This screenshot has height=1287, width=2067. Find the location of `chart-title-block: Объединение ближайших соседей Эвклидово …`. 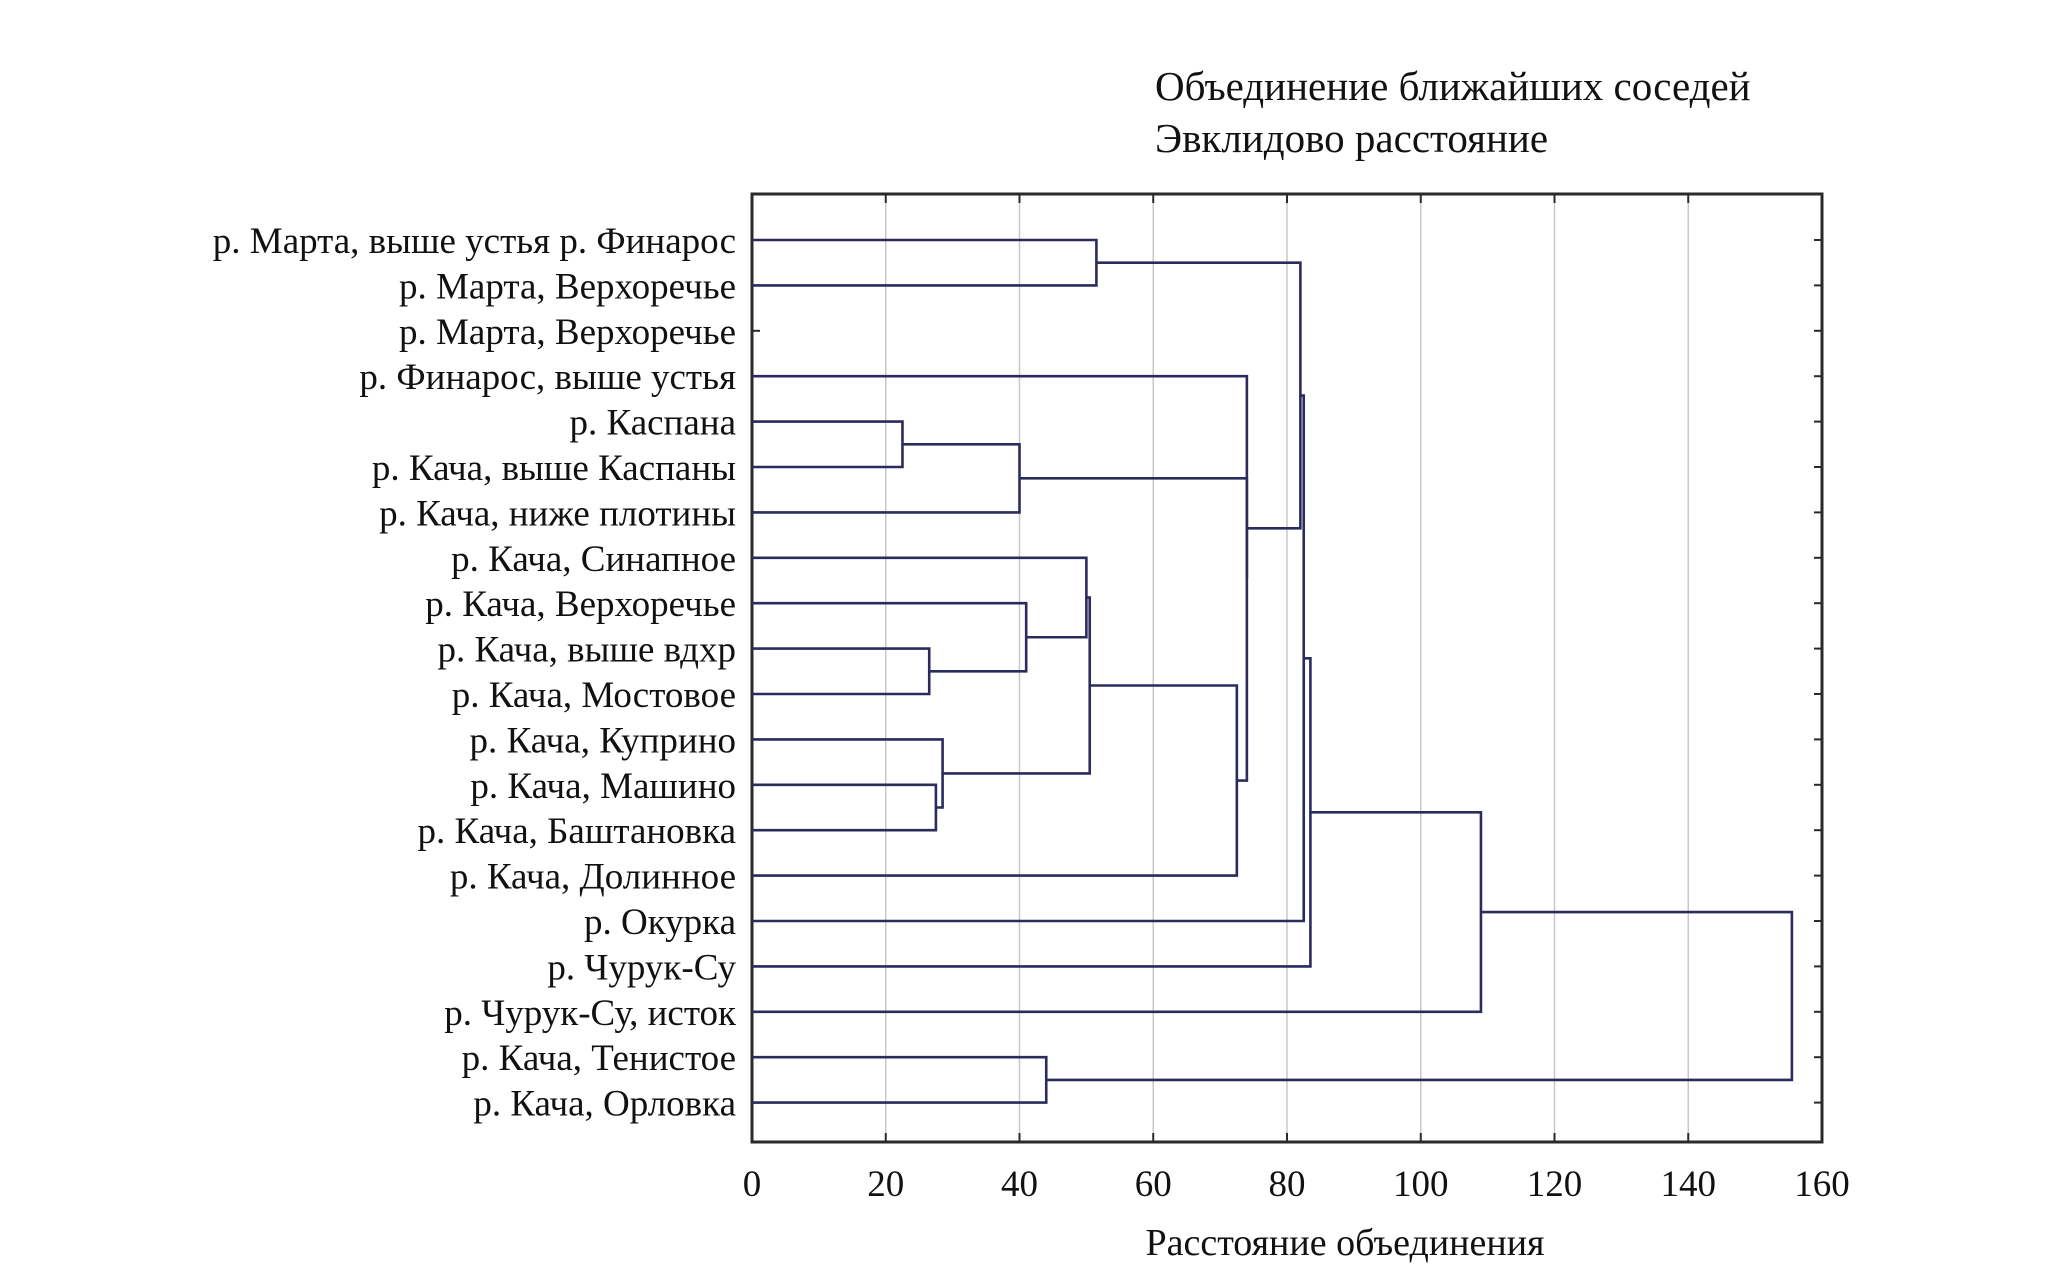

chart-title-block: Объединение ближайших соседей Эвклидово … is located at coordinates (1453, 112).